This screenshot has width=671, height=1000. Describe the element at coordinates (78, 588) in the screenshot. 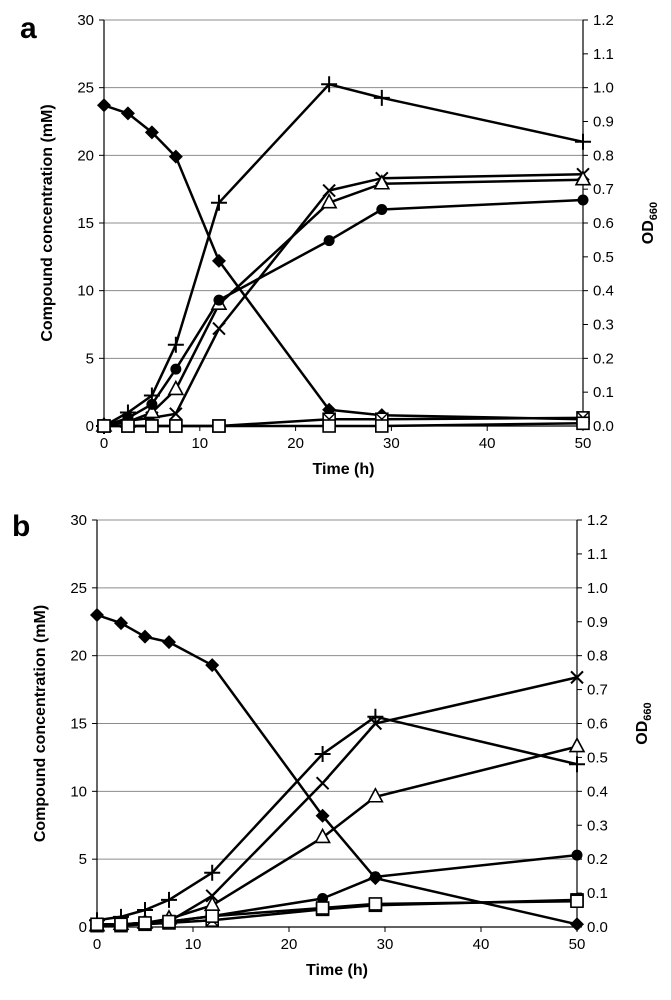

I see `y-tick-label: 25` at that location.